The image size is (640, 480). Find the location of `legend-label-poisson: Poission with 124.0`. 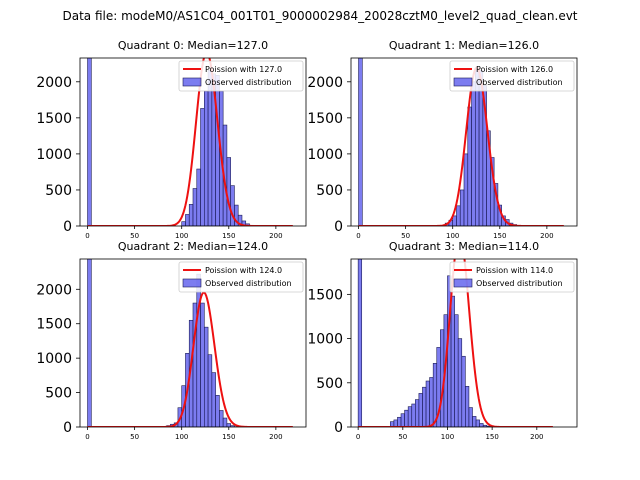

legend-label-poisson: Poission with 124.0 is located at coordinates (243, 270).